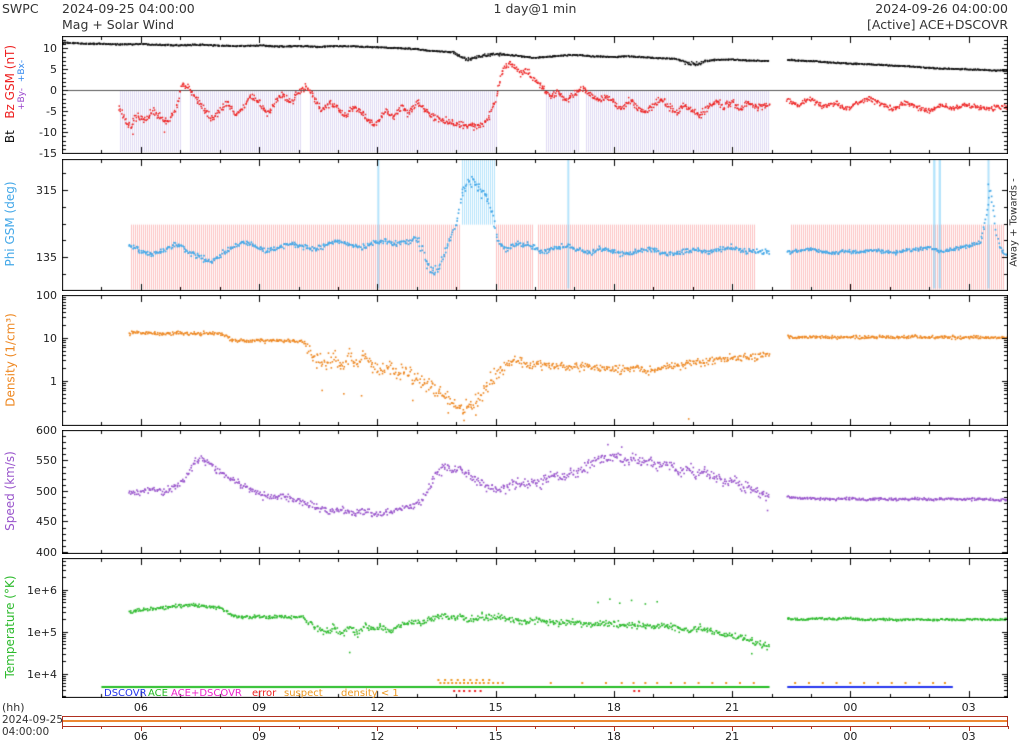  What do you see at coordinates (968, 707) in the screenshot?
I see `hour-label-row1: 03` at bounding box center [968, 707].